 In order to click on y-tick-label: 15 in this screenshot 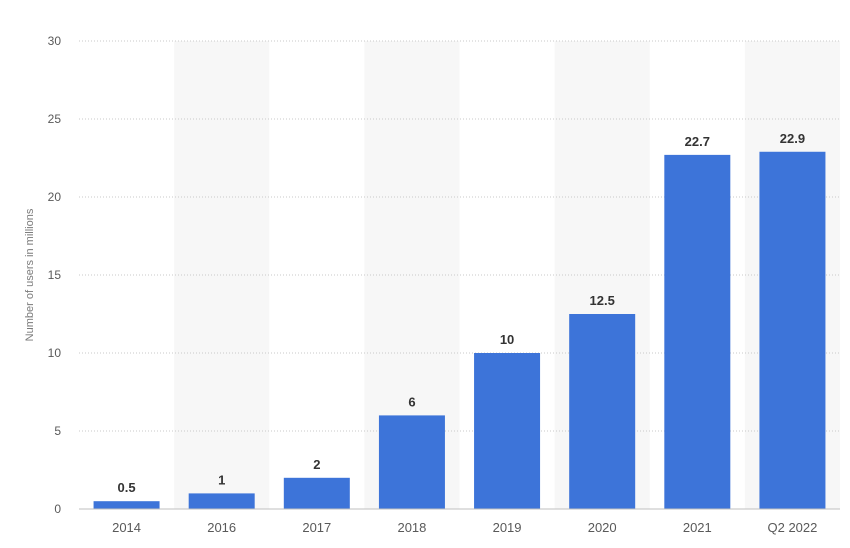, I will do `click(55, 275)`.